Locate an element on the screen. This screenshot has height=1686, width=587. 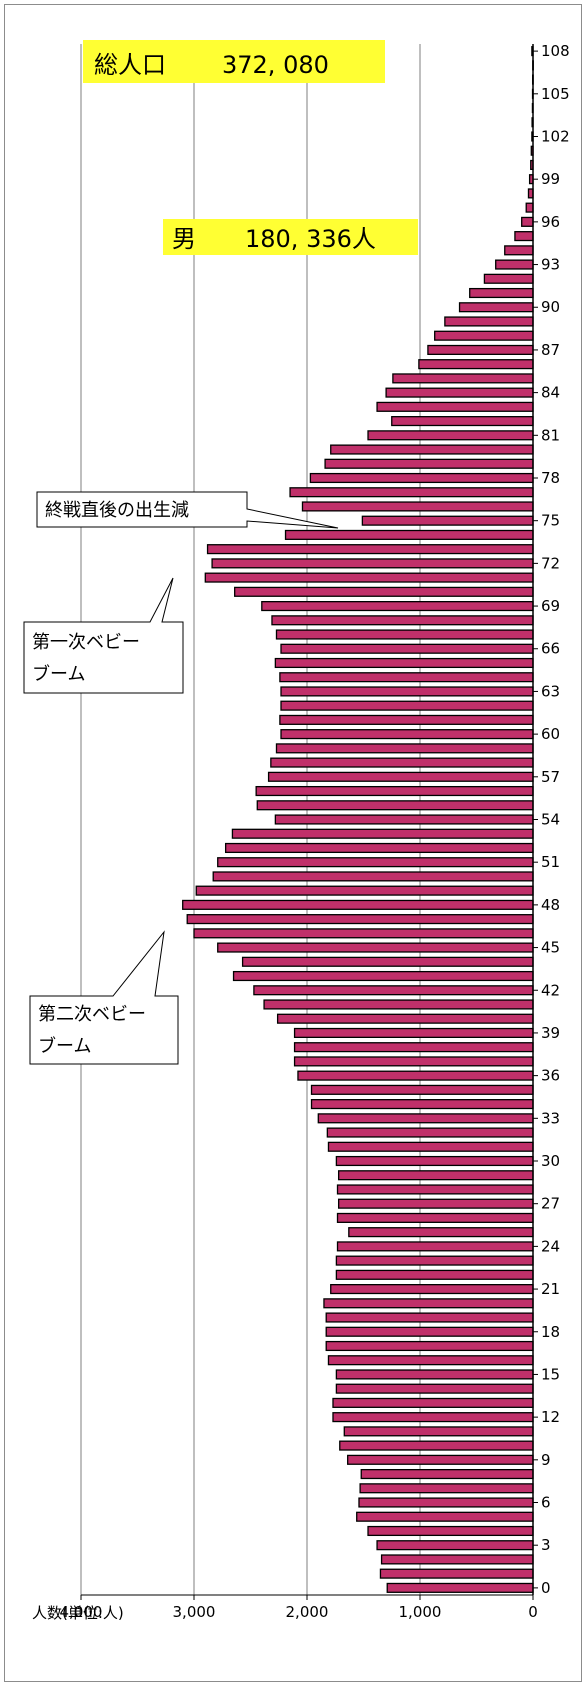
x-tick-label: 2,000 is located at coordinates (307, 1612).